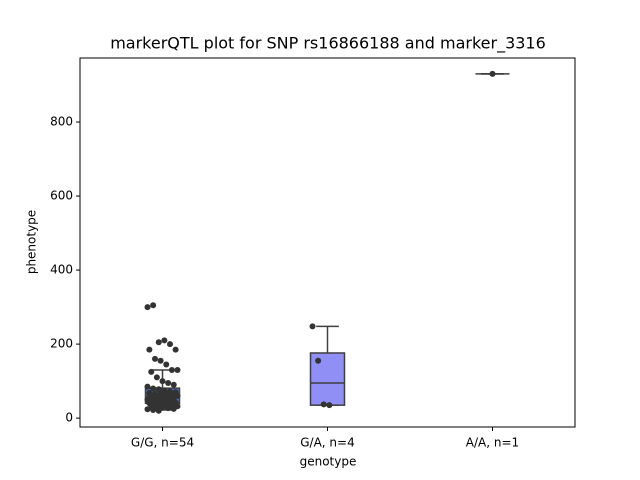 The image size is (640, 480). I want to click on y-tick-label: 600, so click(61, 196).